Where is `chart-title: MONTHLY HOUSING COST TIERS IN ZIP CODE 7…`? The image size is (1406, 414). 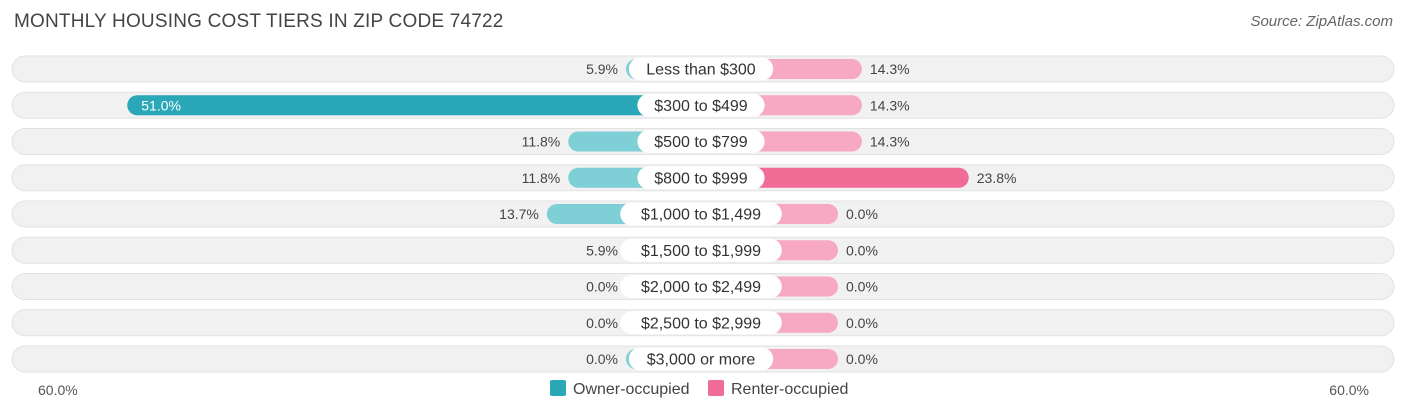
chart-title: MONTHLY HOUSING COST TIERS IN ZIP CODE 7… is located at coordinates (259, 21).